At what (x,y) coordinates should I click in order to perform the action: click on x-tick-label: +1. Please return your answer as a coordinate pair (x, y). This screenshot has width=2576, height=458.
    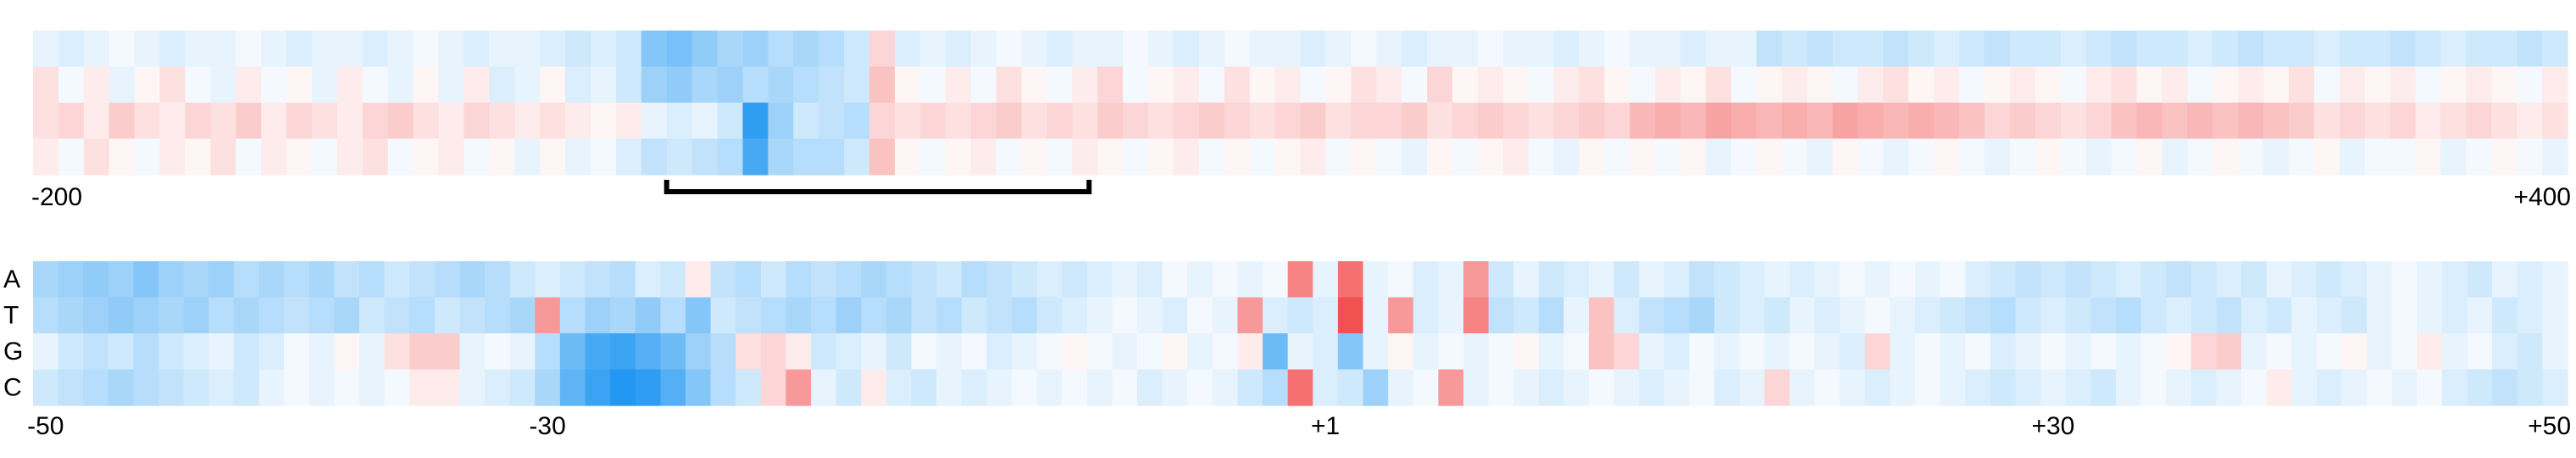
    Looking at the image, I should click on (1325, 426).